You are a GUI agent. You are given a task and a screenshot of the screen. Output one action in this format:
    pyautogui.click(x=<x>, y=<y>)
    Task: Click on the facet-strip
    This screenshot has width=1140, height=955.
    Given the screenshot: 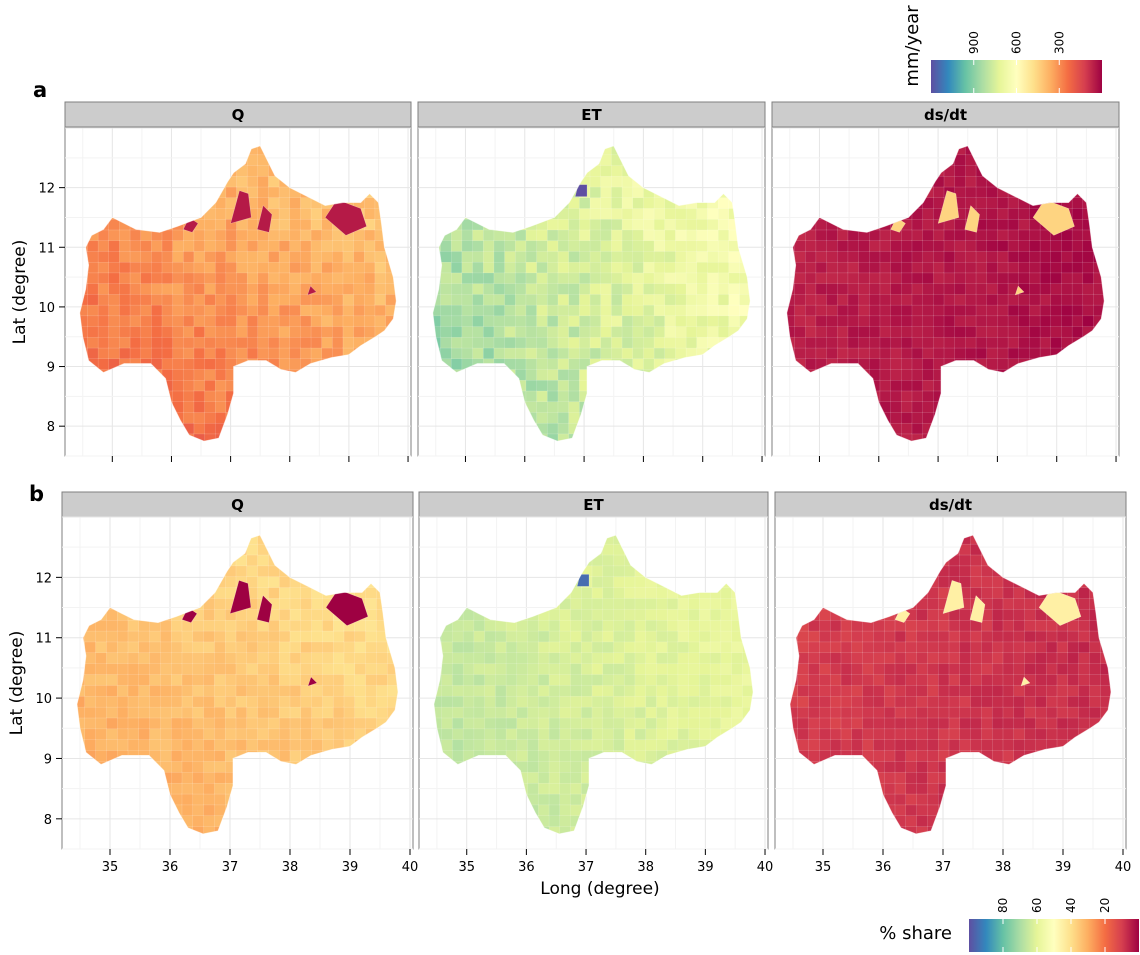 What is the action you would take?
    pyautogui.click(x=950, y=504)
    